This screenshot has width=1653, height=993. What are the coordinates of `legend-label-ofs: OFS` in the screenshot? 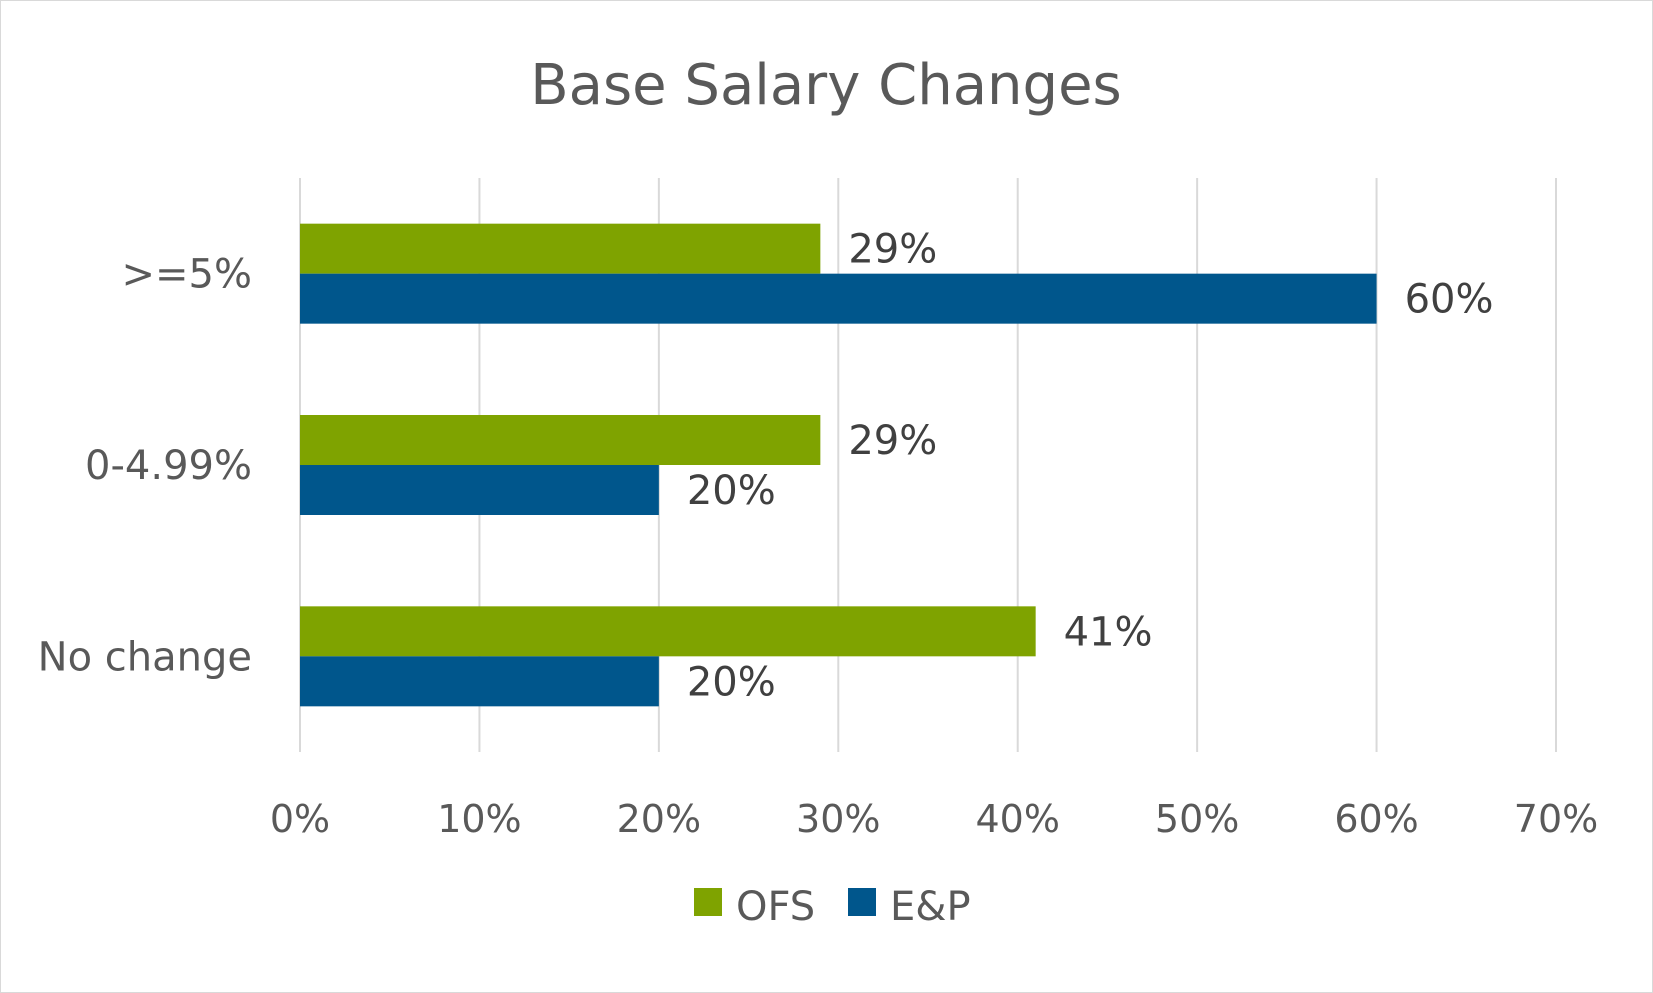 It's located at (775, 907).